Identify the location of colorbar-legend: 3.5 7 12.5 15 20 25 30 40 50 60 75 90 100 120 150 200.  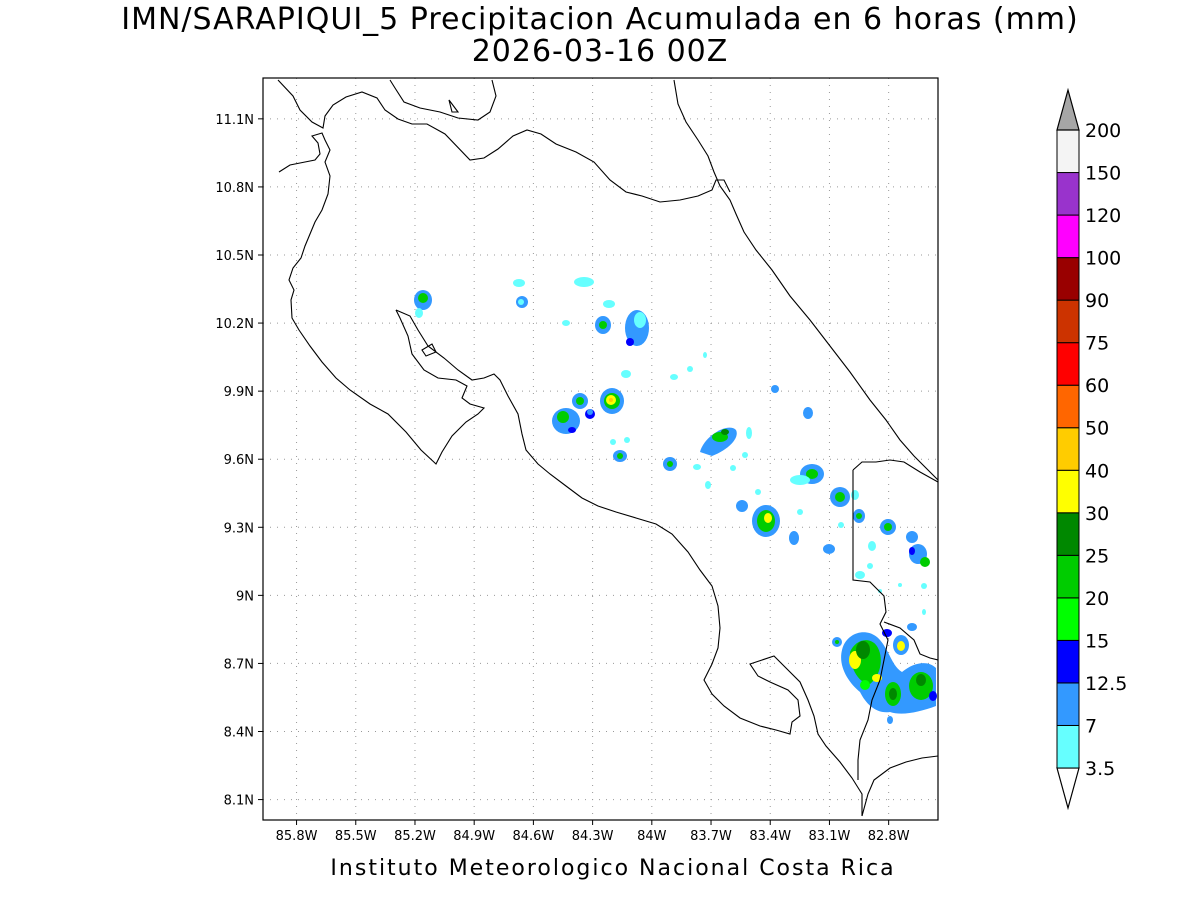
(1091, 449).